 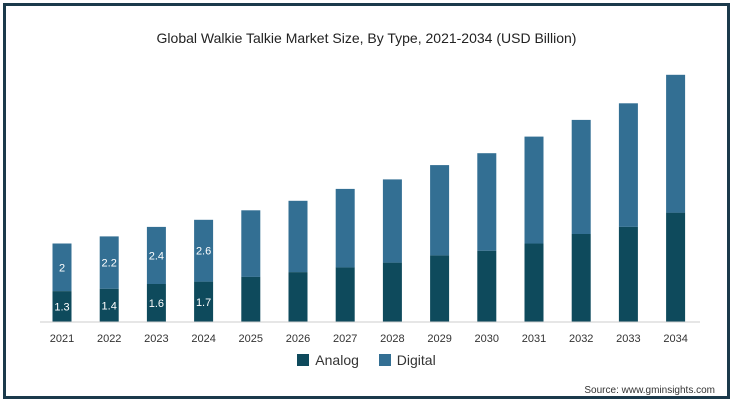 I want to click on bar-digital-2021, so click(x=62, y=267).